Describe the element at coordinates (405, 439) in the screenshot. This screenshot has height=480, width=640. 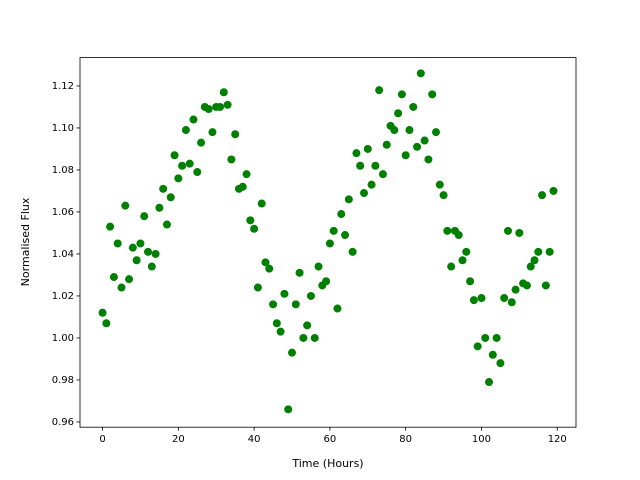
I see `x-tick-label: 80` at that location.